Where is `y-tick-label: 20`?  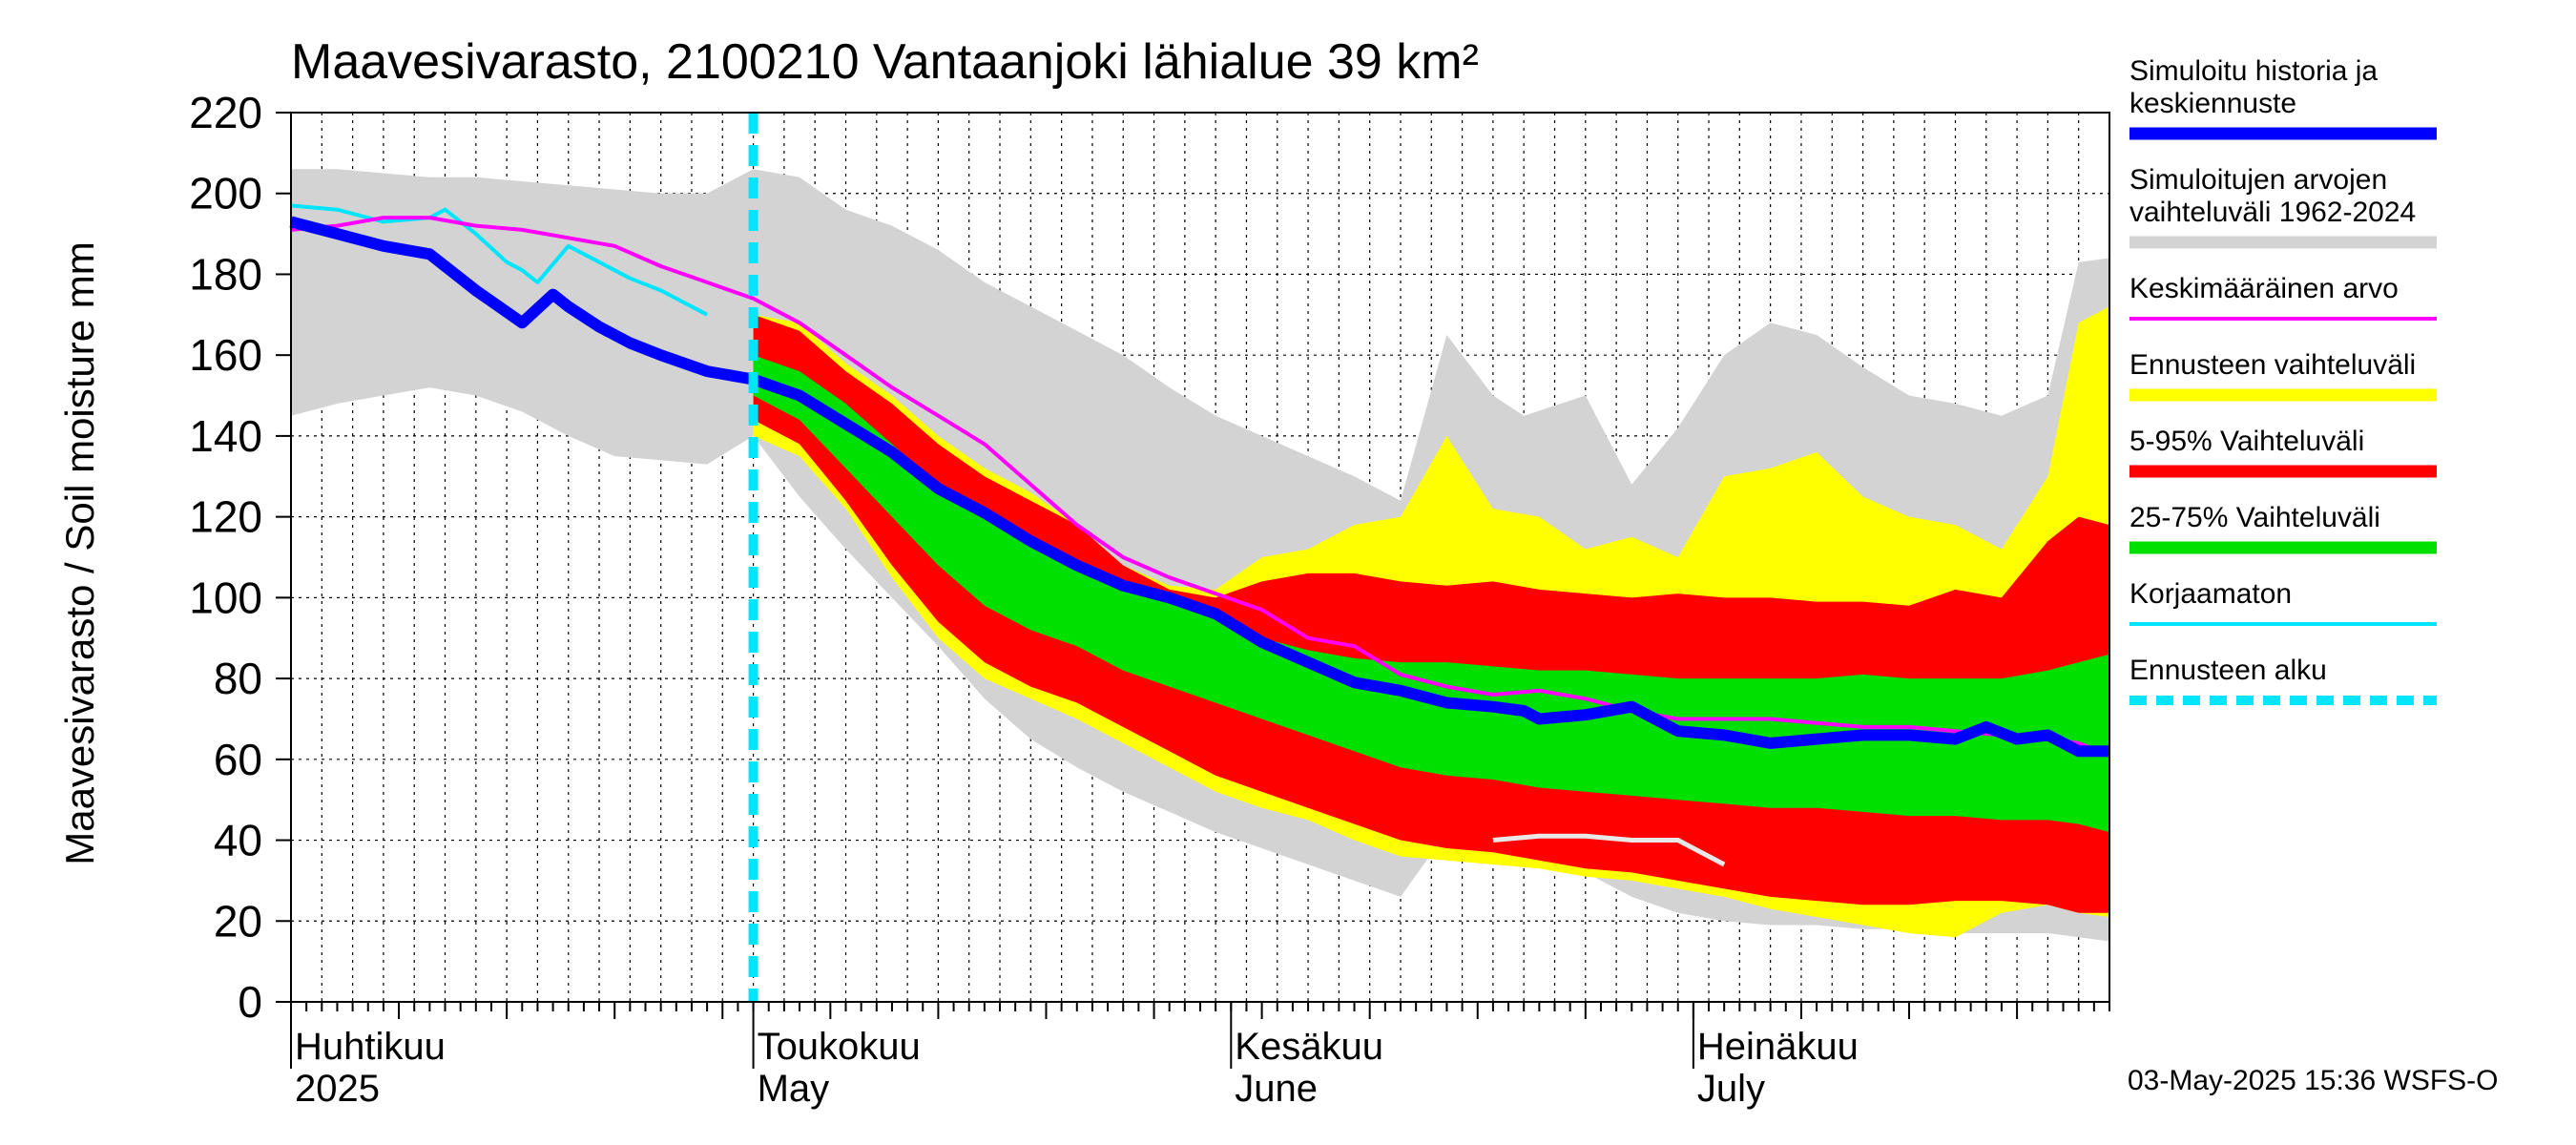 y-tick-label: 20 is located at coordinates (238, 921).